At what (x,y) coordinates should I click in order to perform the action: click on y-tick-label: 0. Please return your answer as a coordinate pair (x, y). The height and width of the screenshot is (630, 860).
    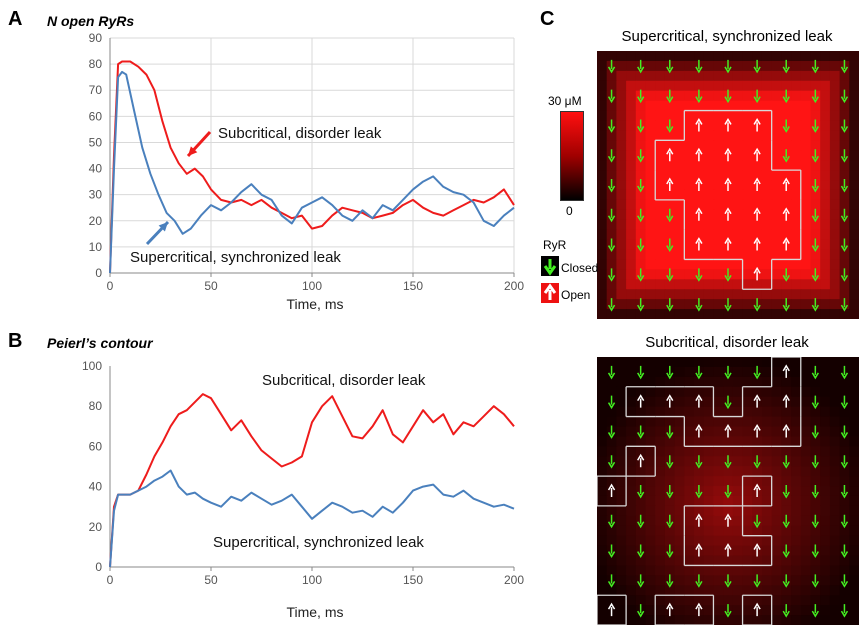
    Looking at the image, I should click on (98, 567).